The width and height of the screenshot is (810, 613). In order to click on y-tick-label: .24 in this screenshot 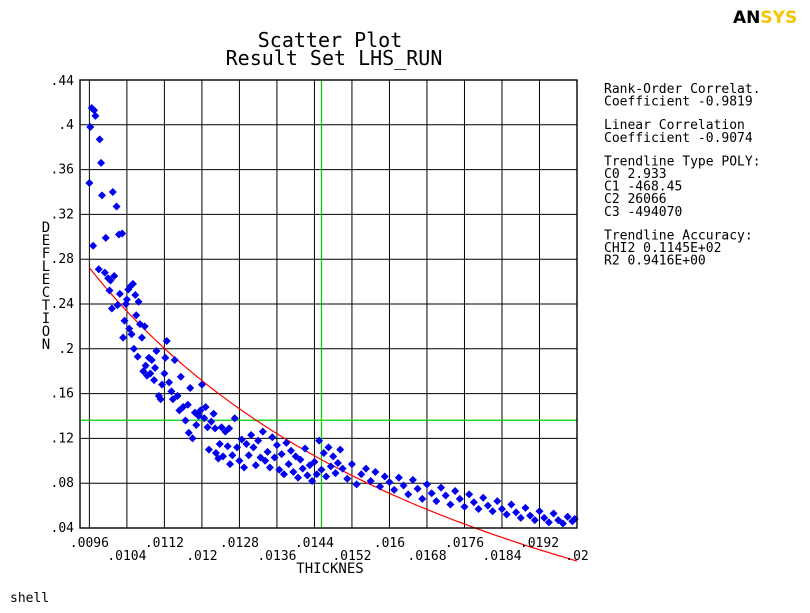, I will do `click(63, 304)`.